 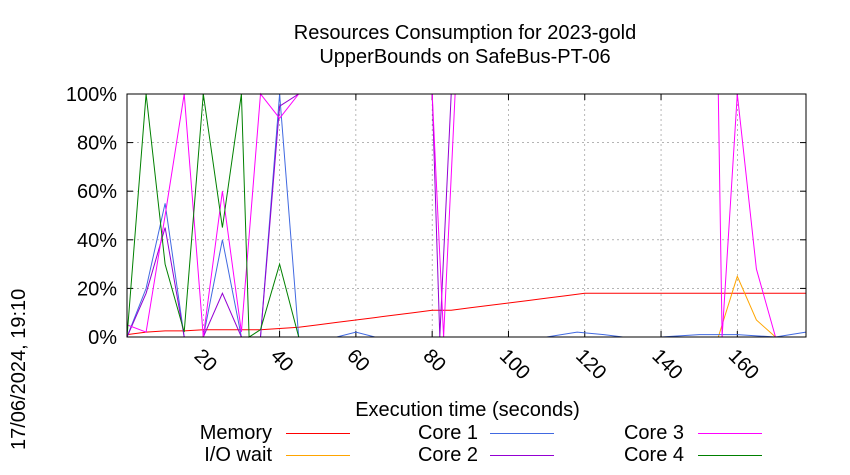 I want to click on legend-core1-label: Core 1, so click(x=447, y=433).